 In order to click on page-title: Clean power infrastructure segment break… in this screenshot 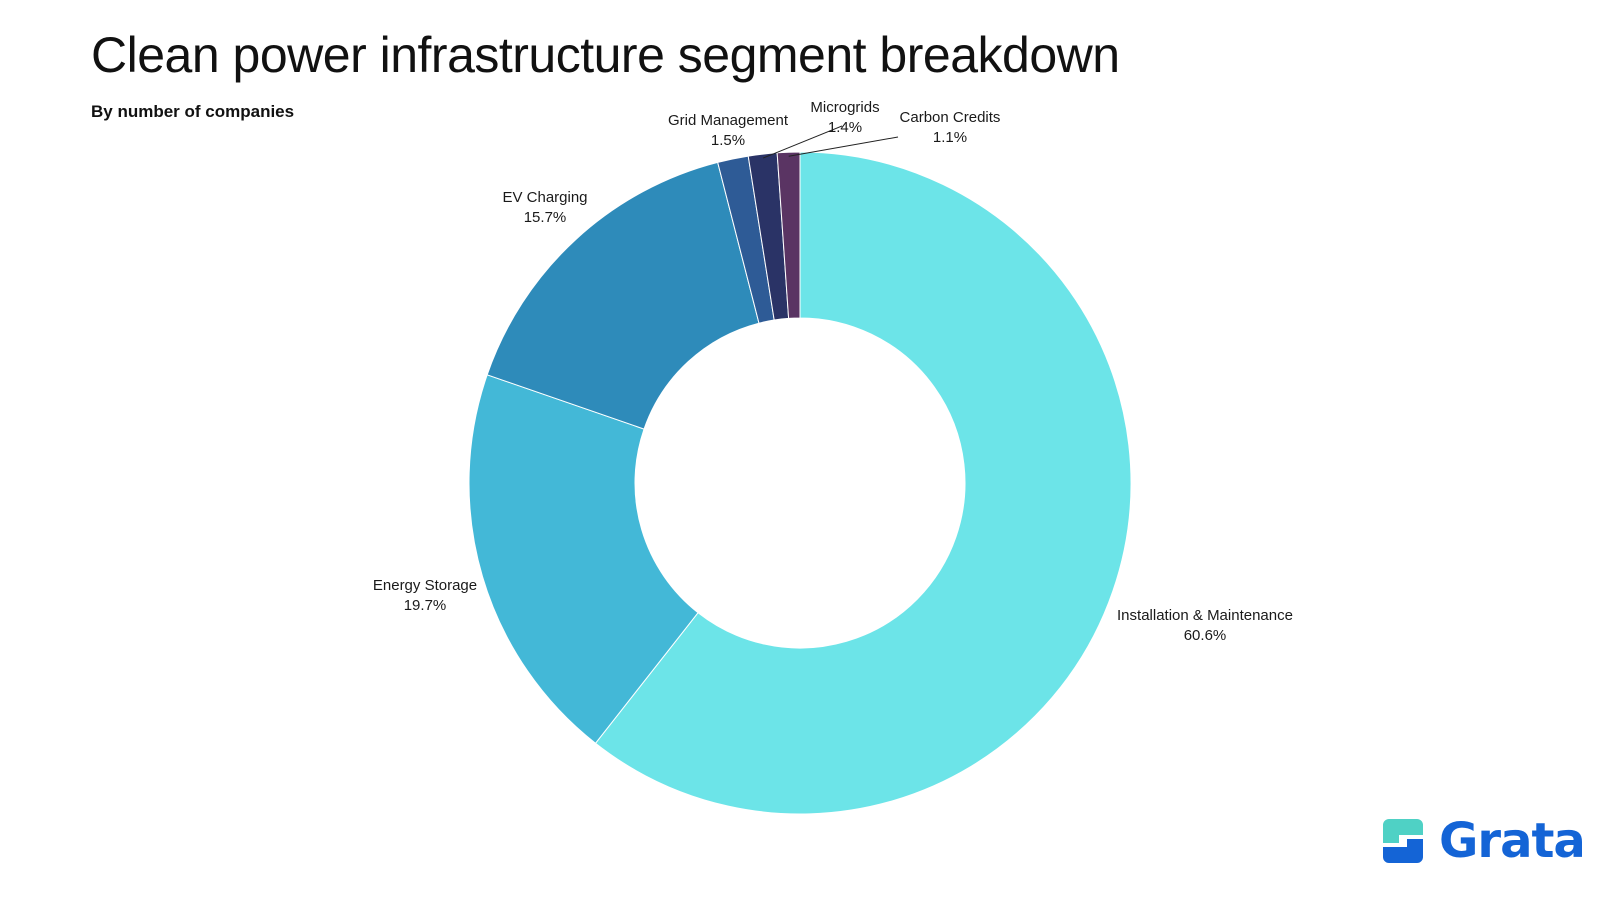, I will do `click(605, 55)`.